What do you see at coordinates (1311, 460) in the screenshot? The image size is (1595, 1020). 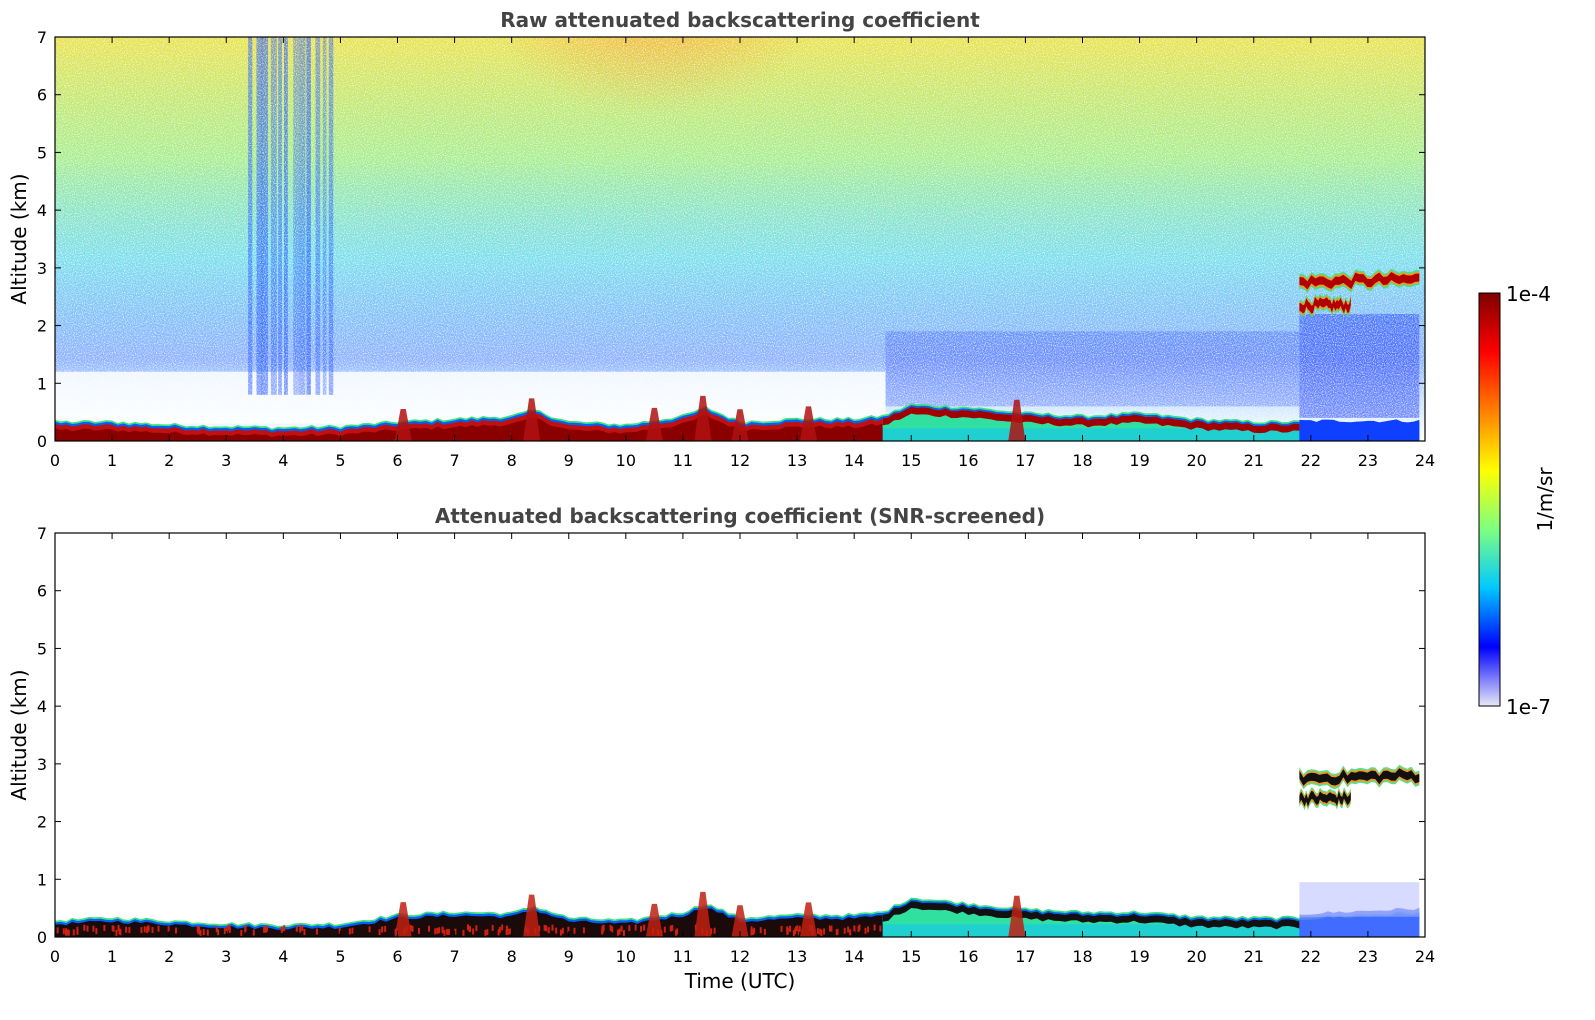 I see `x-tick-label: 22` at bounding box center [1311, 460].